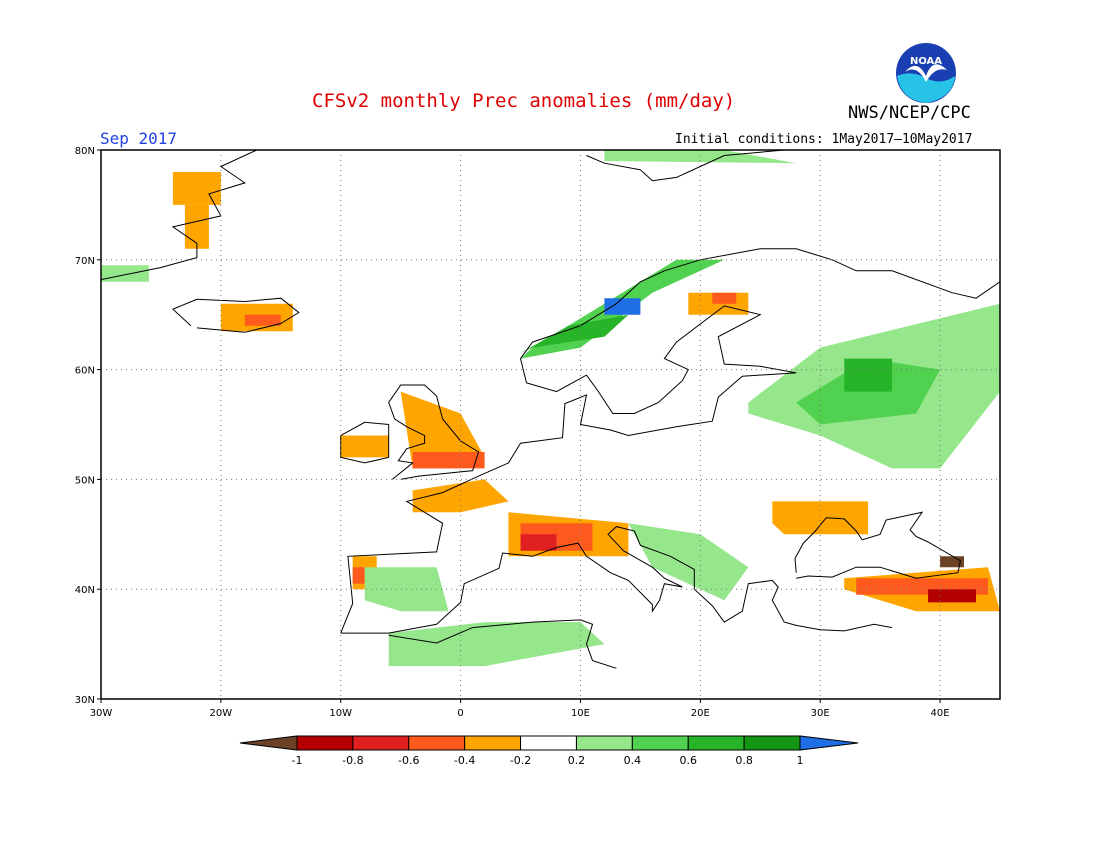 The height and width of the screenshot is (850, 1100). What do you see at coordinates (909, 113) in the screenshot?
I see `agency-label: NWS/NCEP/CPC` at bounding box center [909, 113].